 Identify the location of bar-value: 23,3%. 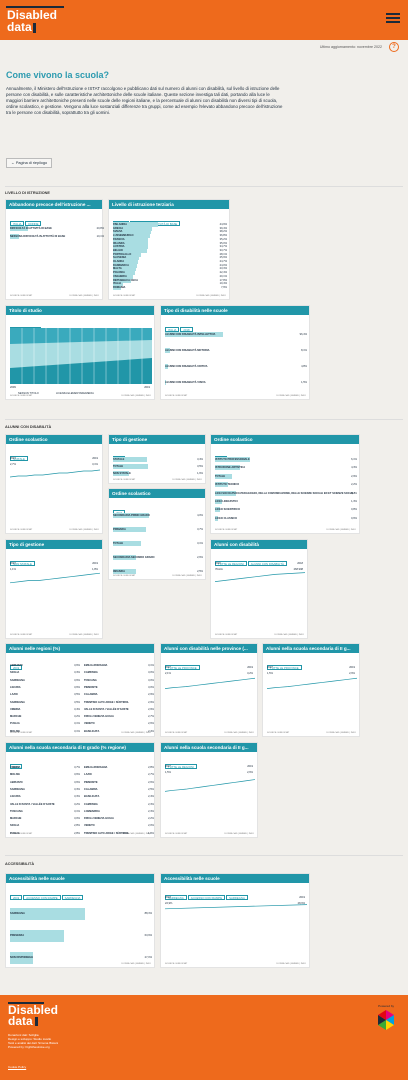
(223, 269).